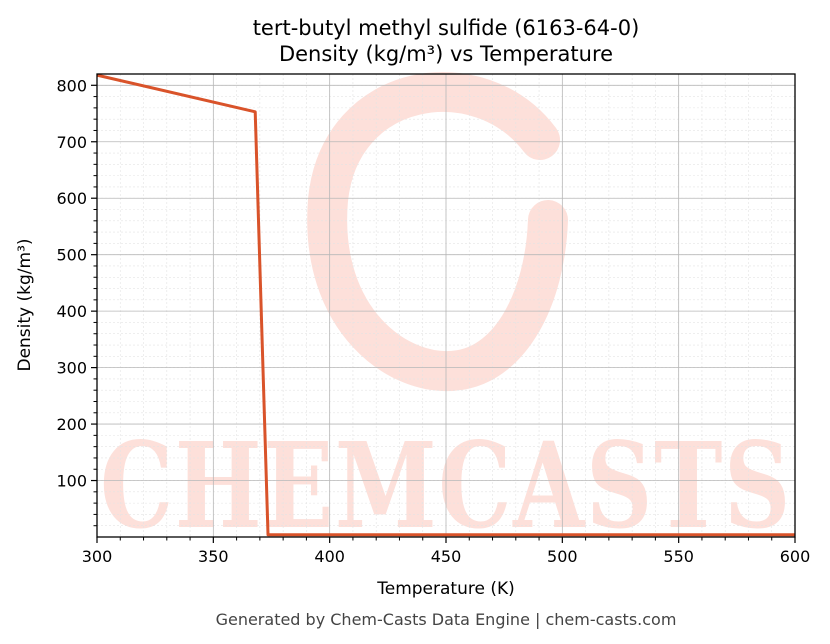 The height and width of the screenshot is (644, 830). Describe the element at coordinates (71, 85) in the screenshot. I see `y-tick-label: 800` at that location.